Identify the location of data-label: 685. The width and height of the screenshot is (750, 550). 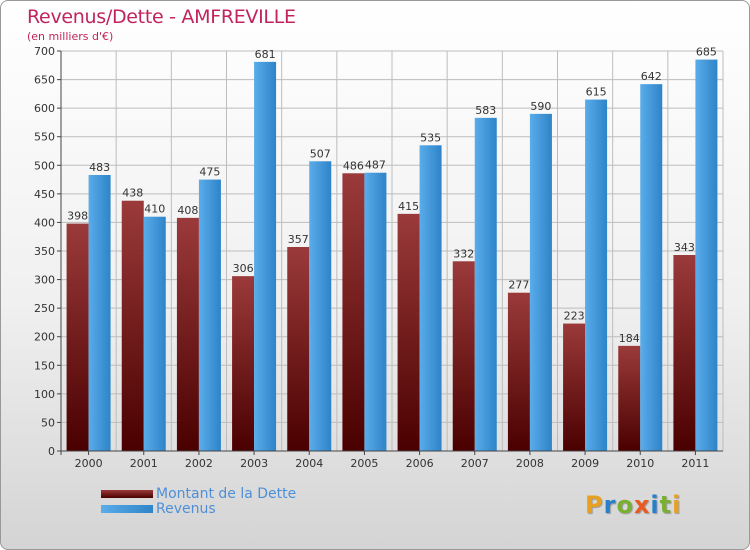
(706, 52).